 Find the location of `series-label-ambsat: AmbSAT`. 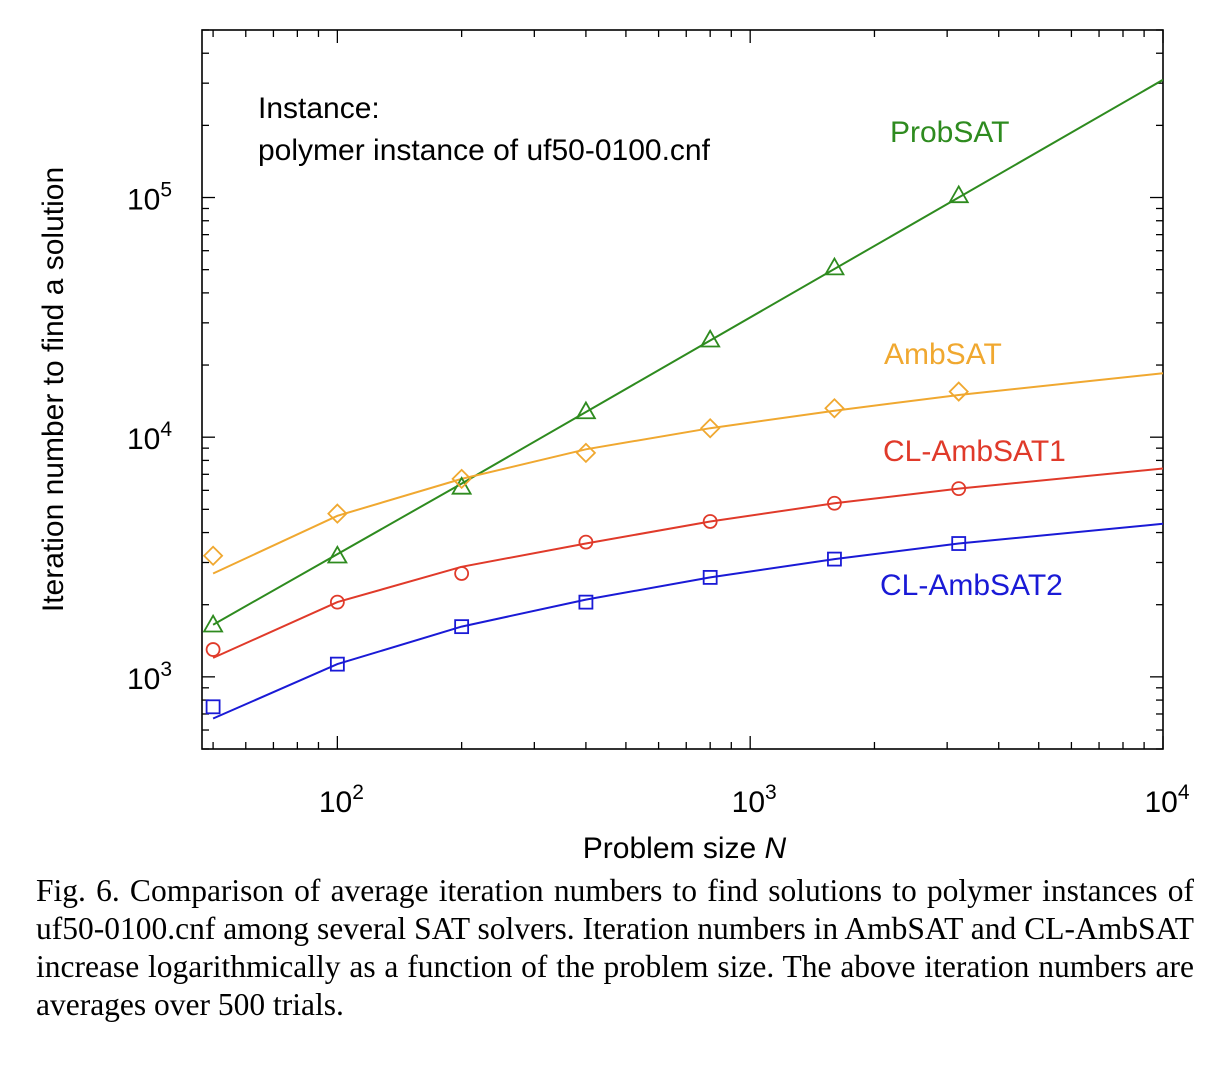

series-label-ambsat: AmbSAT is located at coordinates (943, 354).